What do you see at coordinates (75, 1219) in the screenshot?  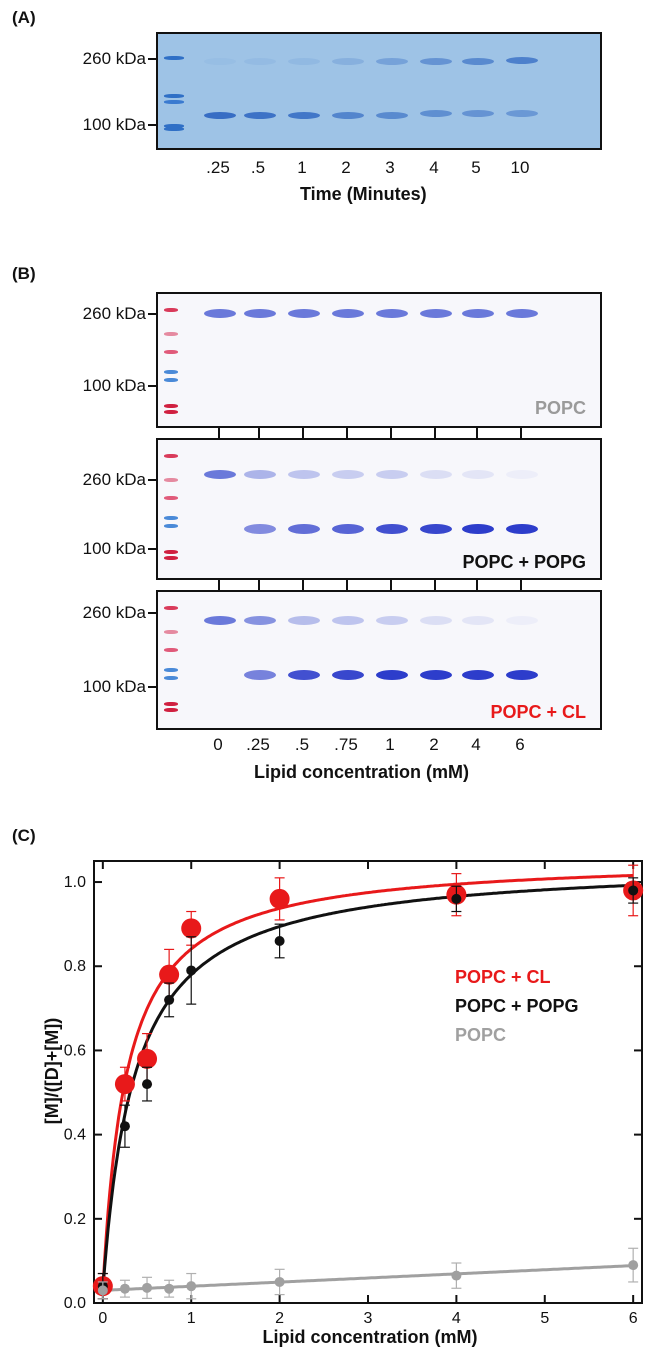 I see `y-tick-label: 0.2` at bounding box center [75, 1219].